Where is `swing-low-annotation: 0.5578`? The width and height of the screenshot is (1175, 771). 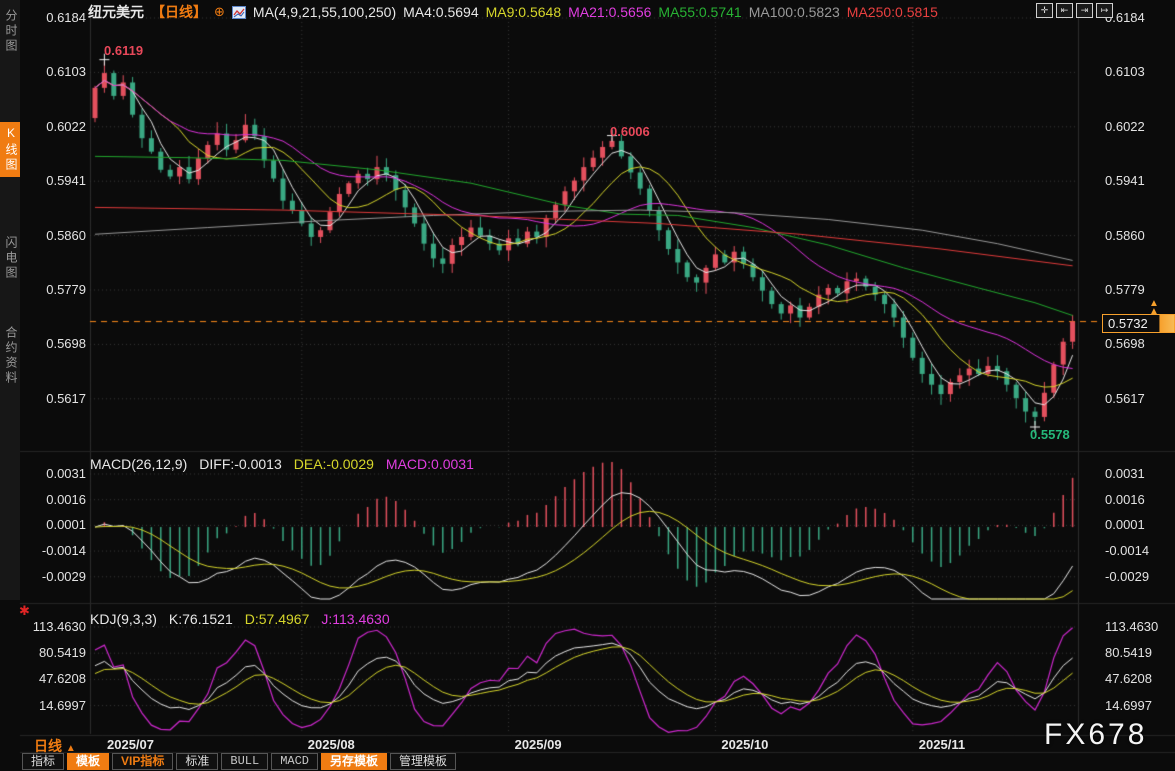
swing-low-annotation: 0.5578 is located at coordinates (1050, 434).